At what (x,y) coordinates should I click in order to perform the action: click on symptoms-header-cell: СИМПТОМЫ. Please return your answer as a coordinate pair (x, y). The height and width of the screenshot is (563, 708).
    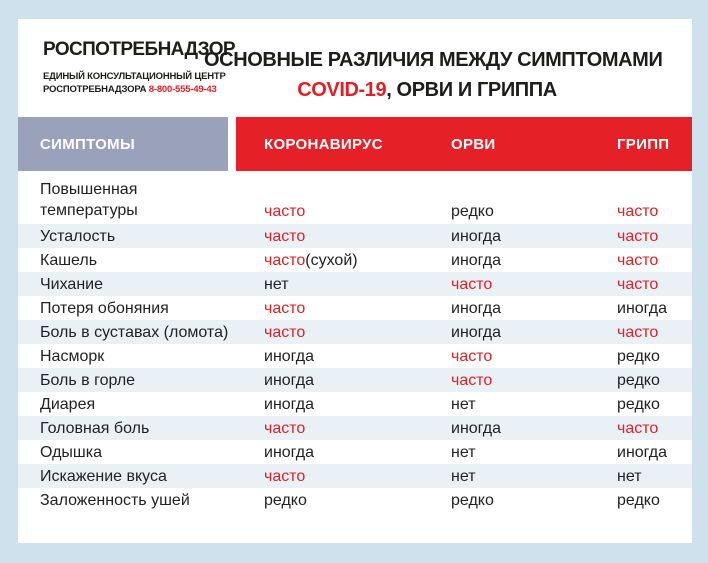
    Looking at the image, I should click on (123, 144).